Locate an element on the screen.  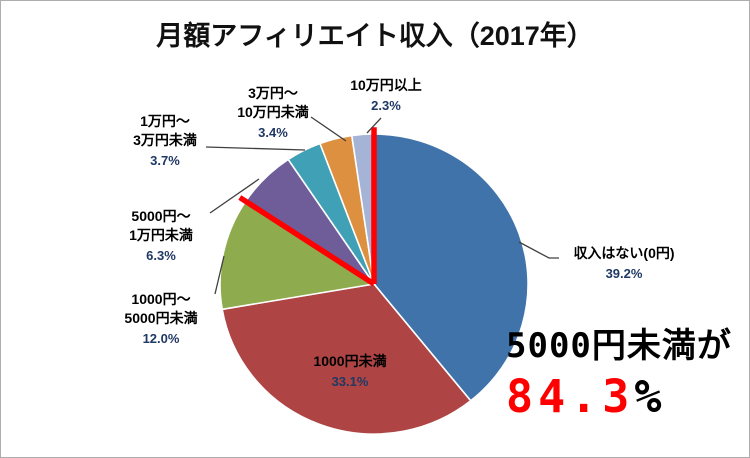
slice-label-1: 1000円未満 33.1% is located at coordinates (350, 371).